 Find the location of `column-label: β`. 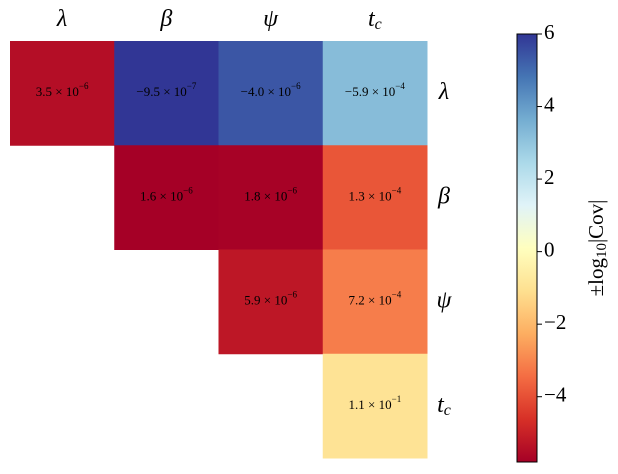

column-label: β is located at coordinates (165, 19).